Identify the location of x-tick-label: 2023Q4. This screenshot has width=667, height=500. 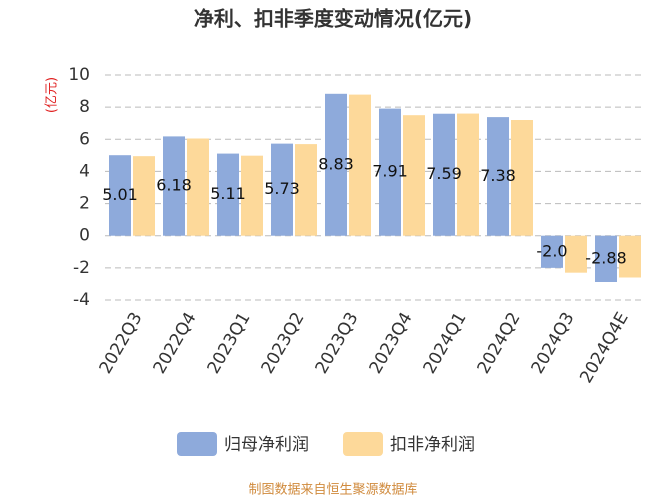
(391, 343).